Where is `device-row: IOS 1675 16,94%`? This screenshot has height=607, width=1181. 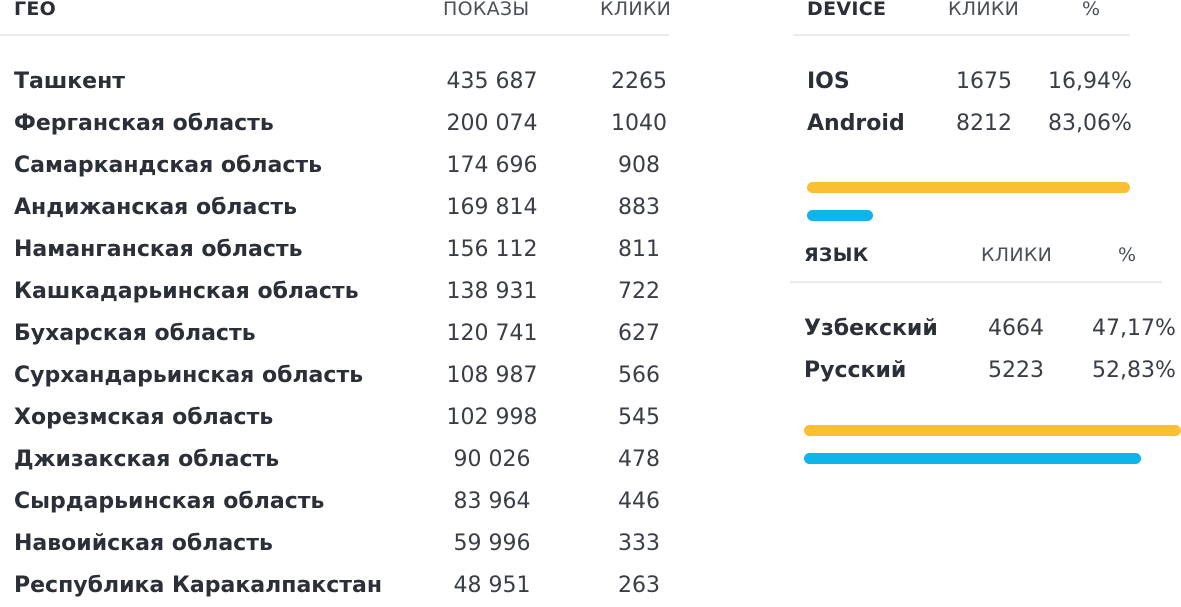
device-row: IOS 1675 16,94% is located at coordinates (590, 82).